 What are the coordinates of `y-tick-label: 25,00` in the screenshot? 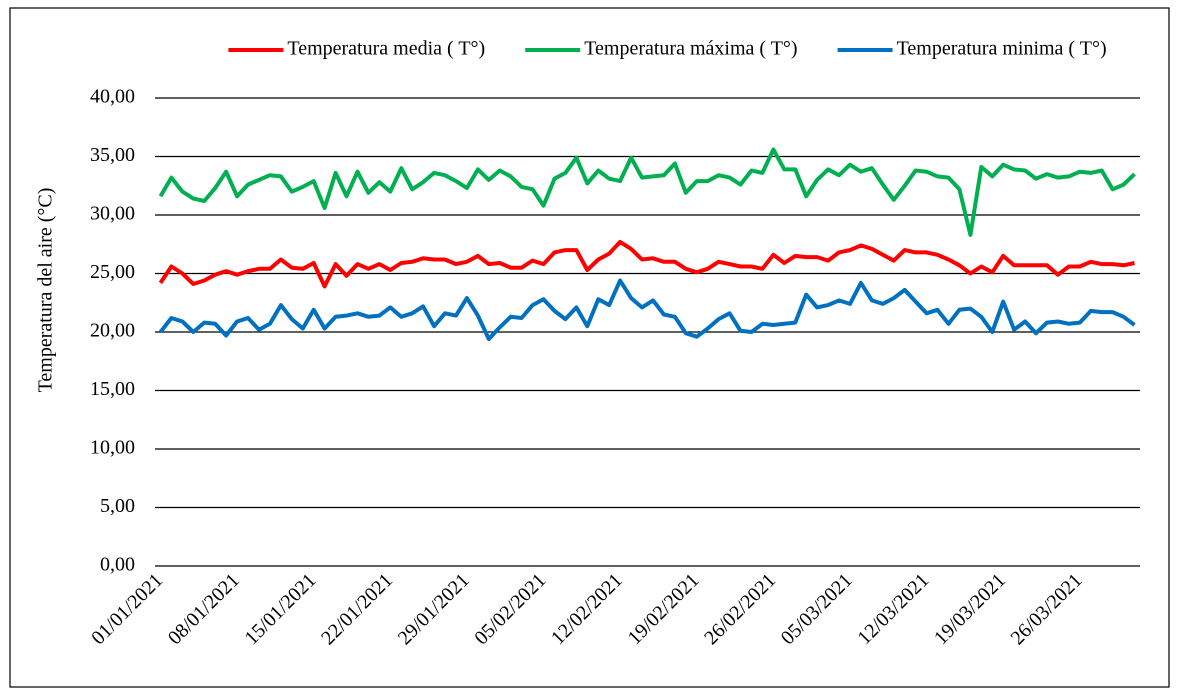 It's located at (112, 272).